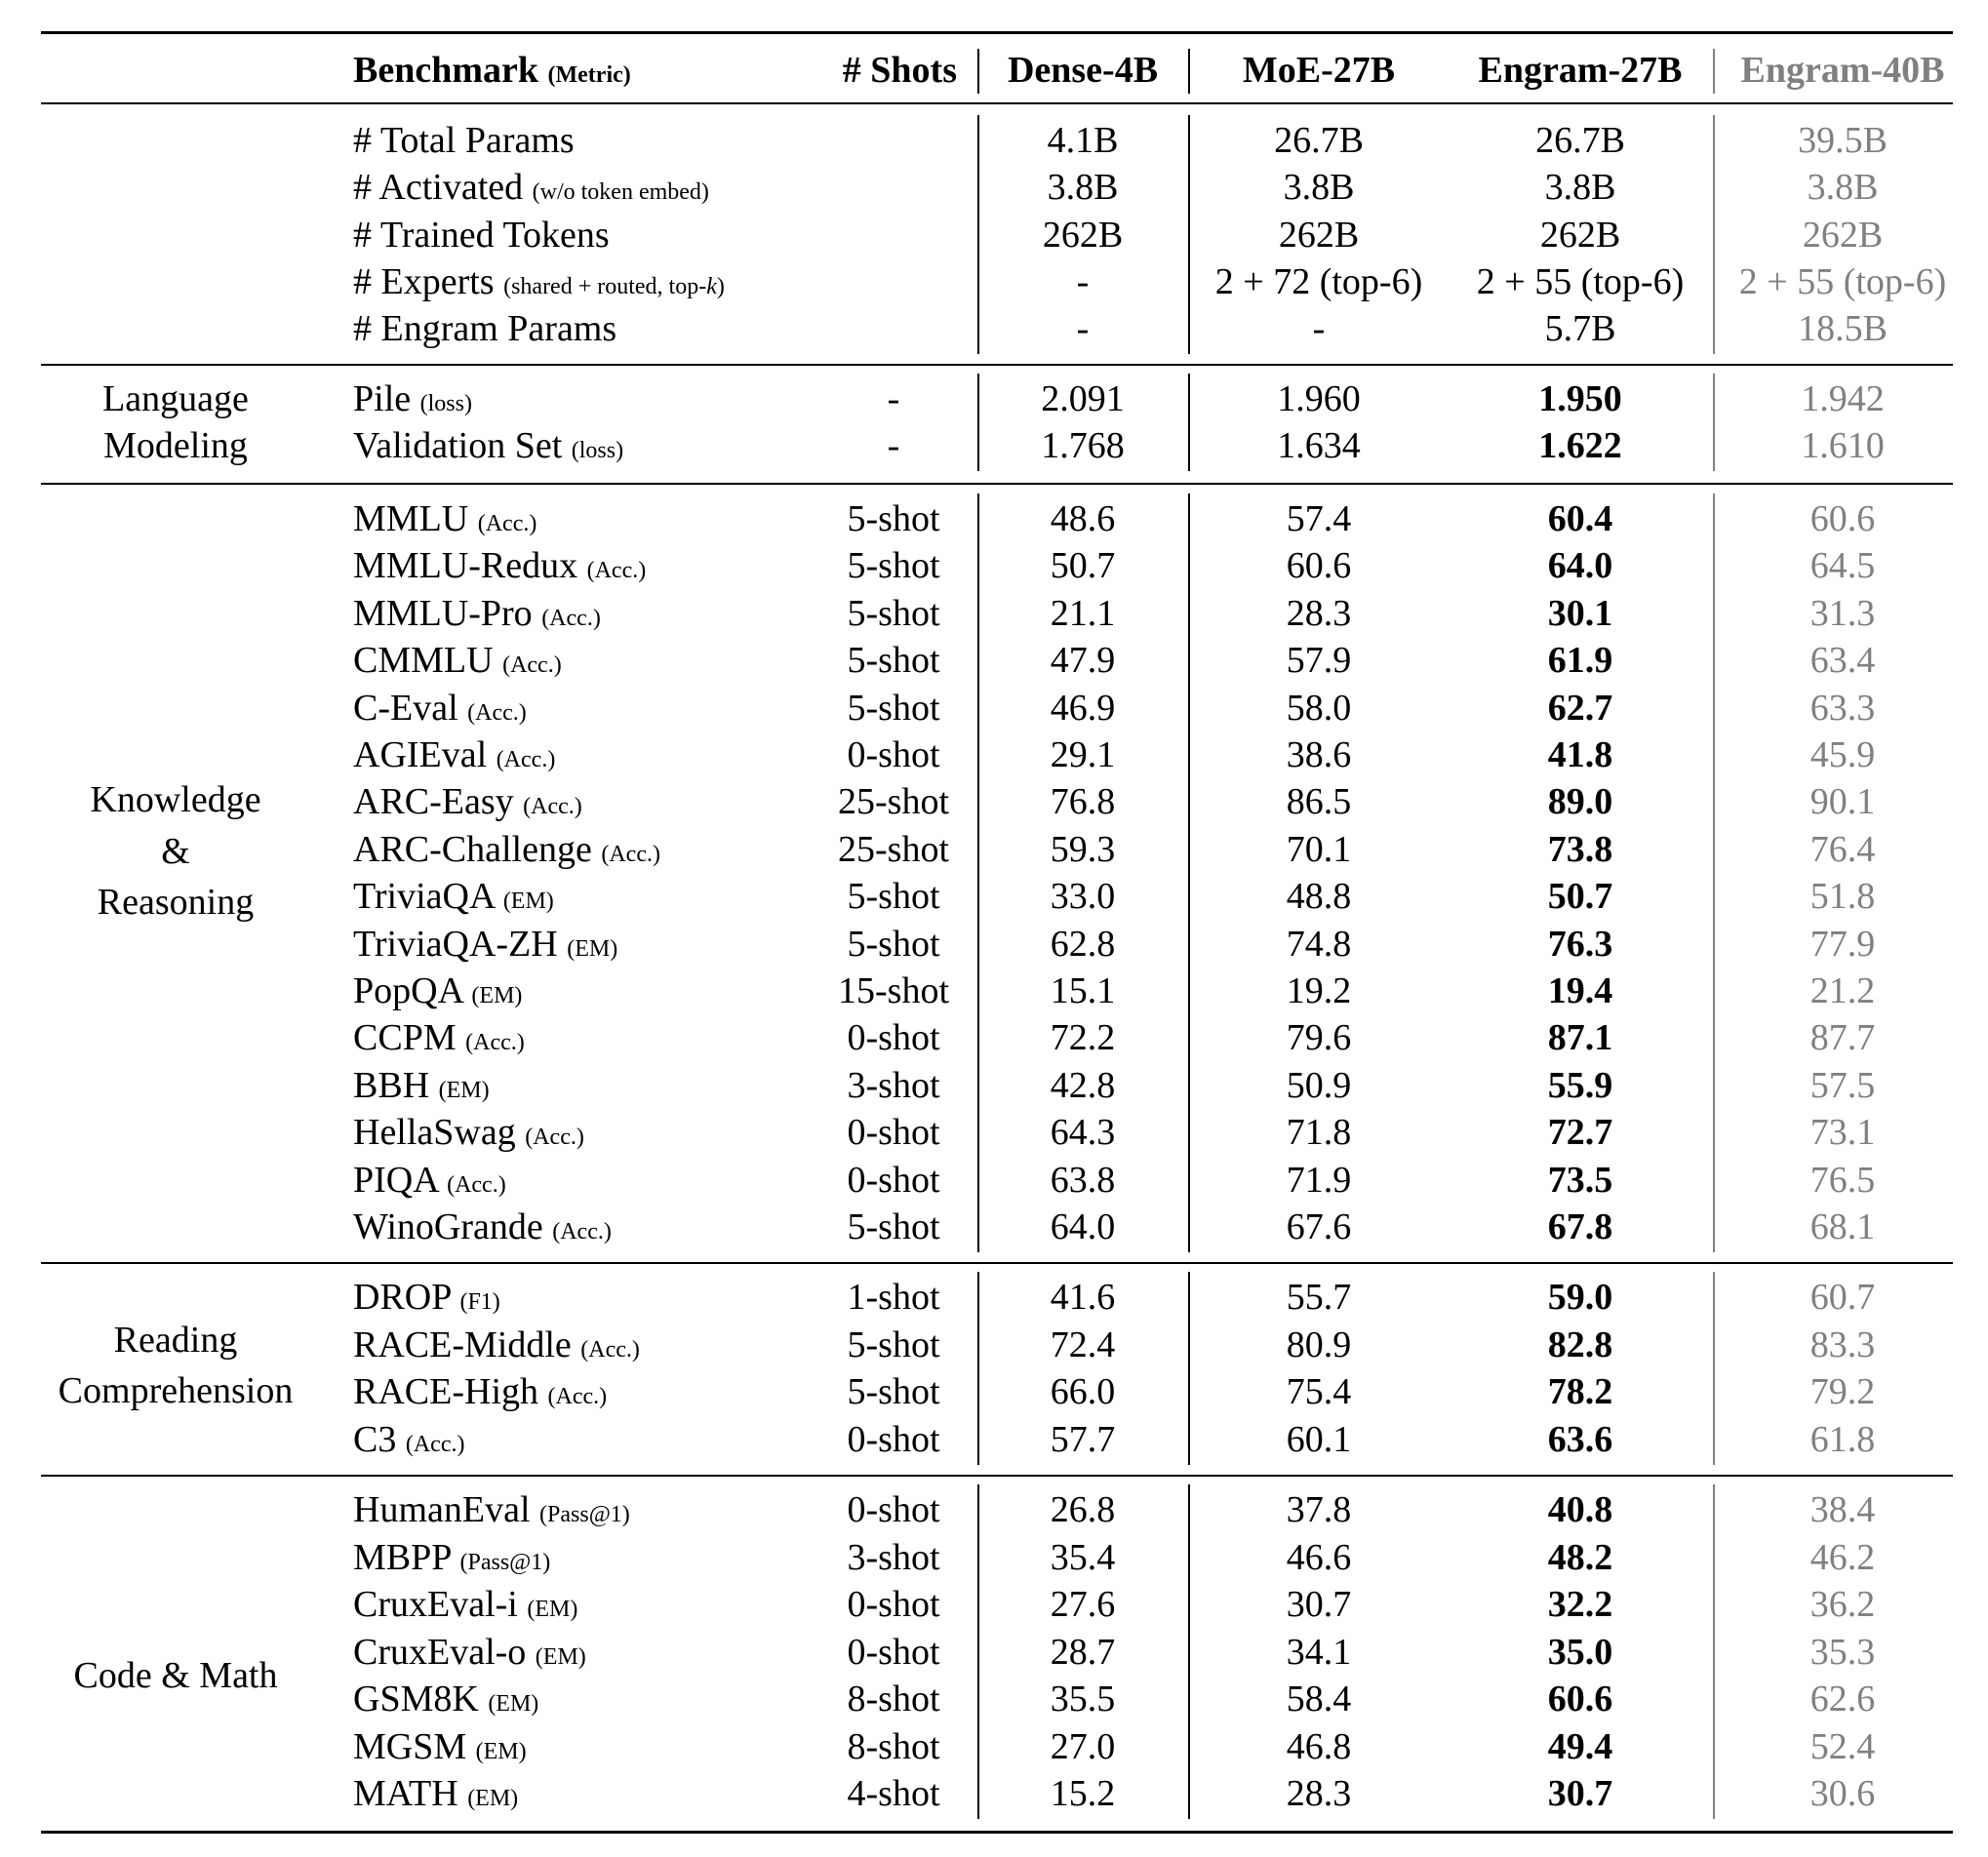  What do you see at coordinates (451, 1557) in the screenshot?
I see `benchmark-name: MBPP (Pass@1)` at bounding box center [451, 1557].